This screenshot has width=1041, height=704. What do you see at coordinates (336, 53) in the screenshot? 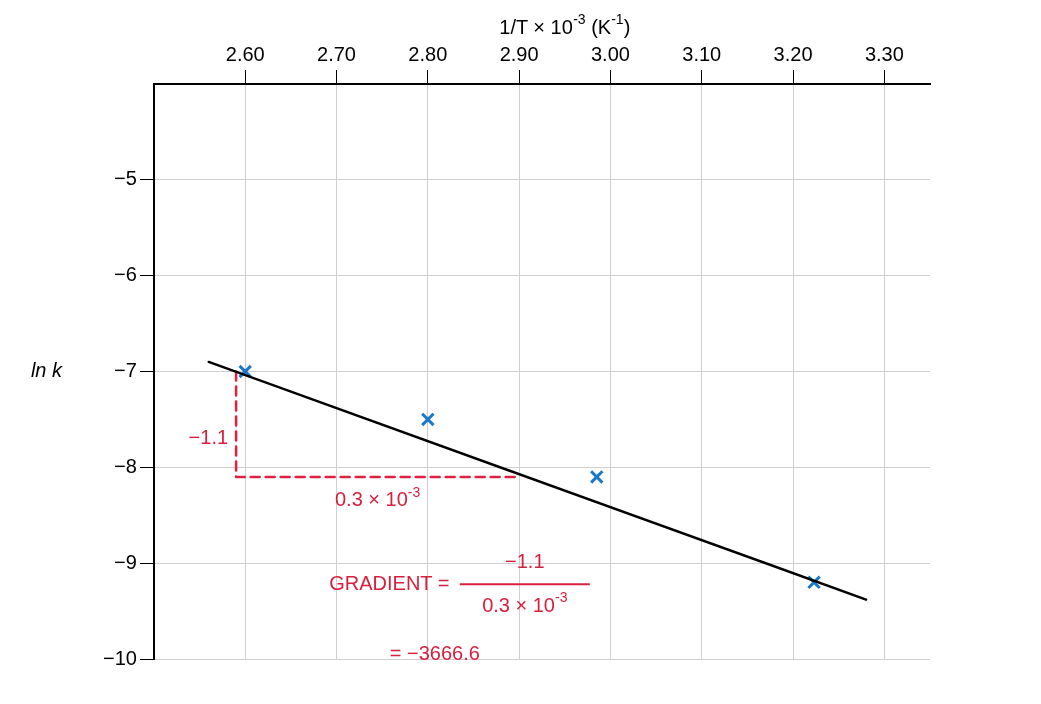
I see `x-tick-label: 2.70` at bounding box center [336, 53].